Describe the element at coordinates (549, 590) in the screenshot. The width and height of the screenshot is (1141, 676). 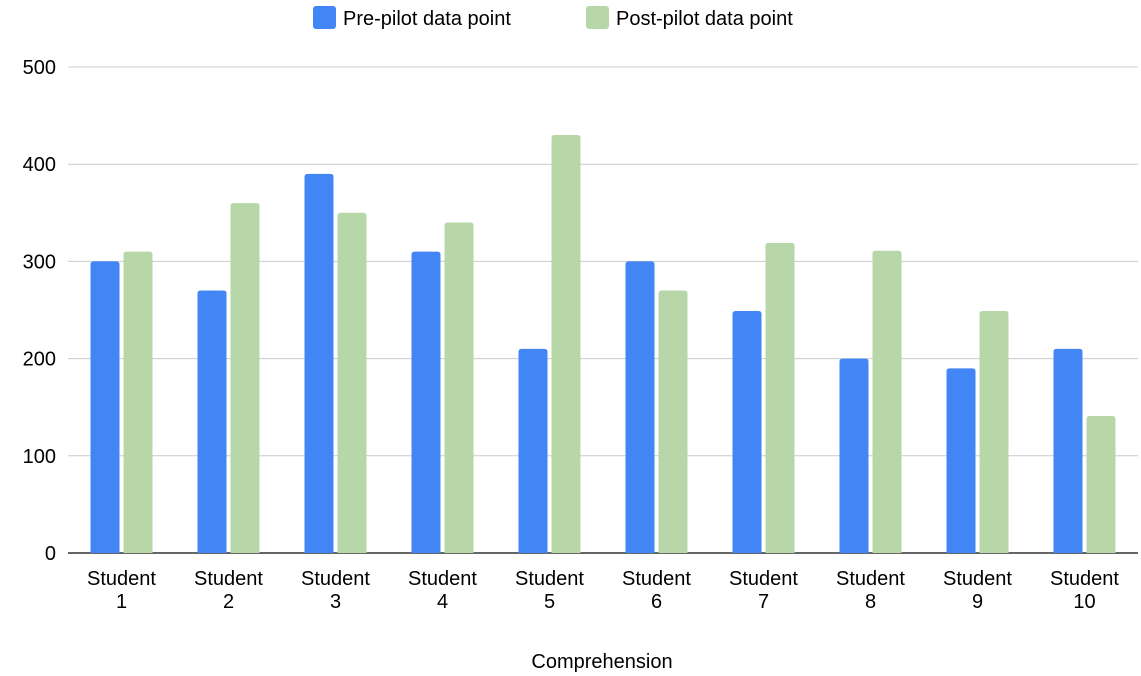
I see `x-tick-label: Student 5` at that location.